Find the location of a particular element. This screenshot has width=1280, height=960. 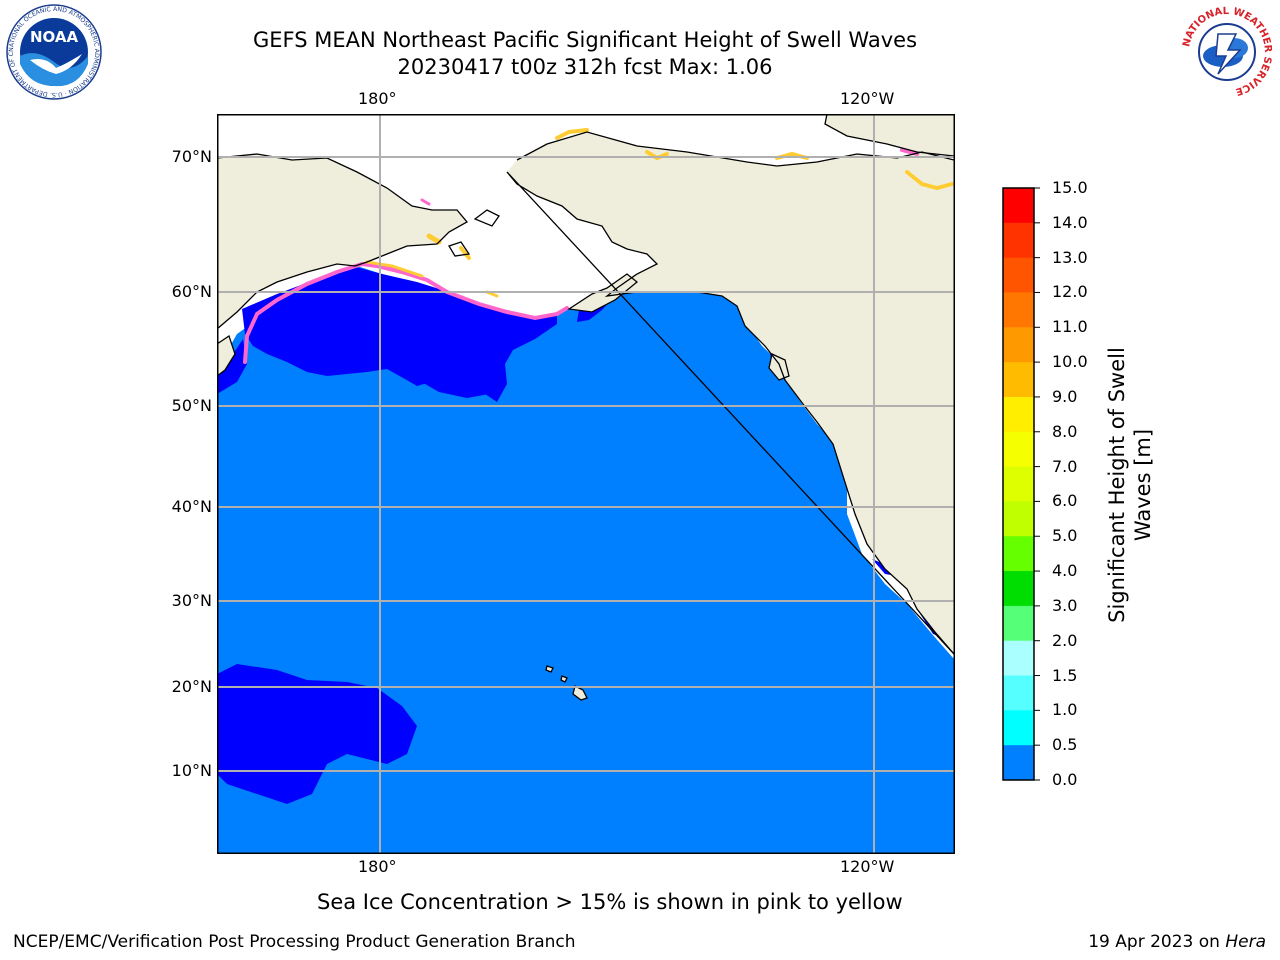

plot-subtitle: 20230417 t00z 312h fcst Max: 1.06 is located at coordinates (585, 67).